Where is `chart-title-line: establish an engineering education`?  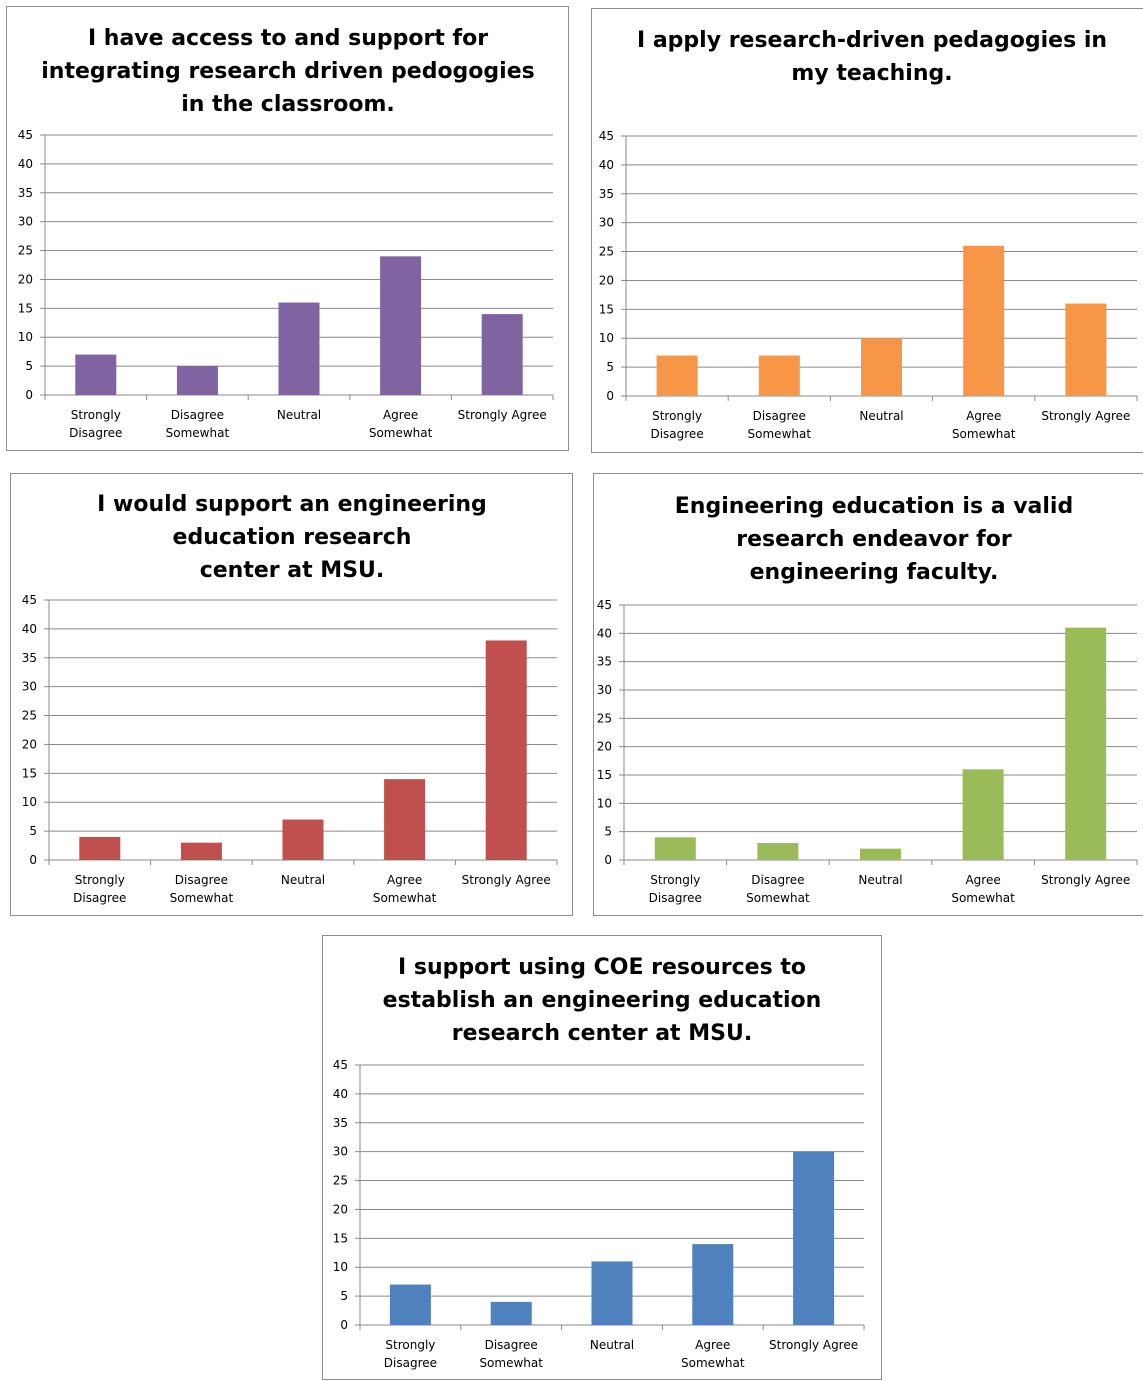
chart-title-line: establish an engineering education is located at coordinates (602, 1000).